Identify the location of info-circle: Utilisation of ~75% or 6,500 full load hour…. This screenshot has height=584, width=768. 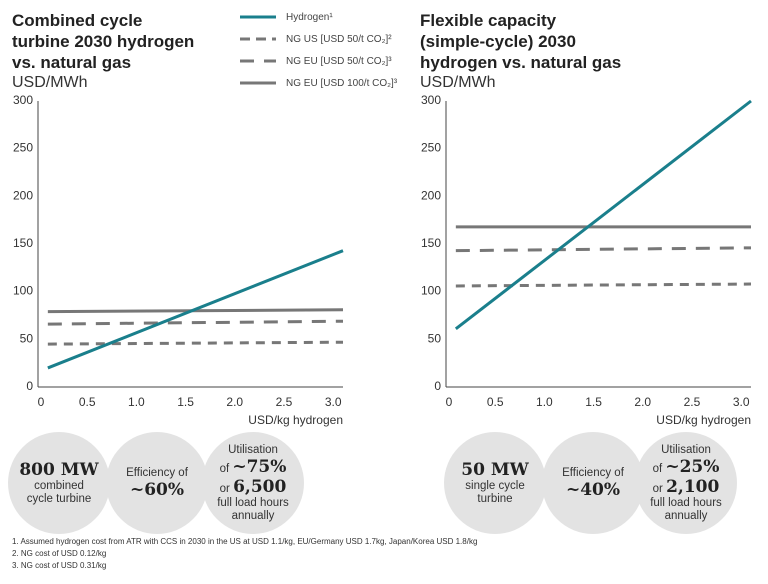
(253, 483).